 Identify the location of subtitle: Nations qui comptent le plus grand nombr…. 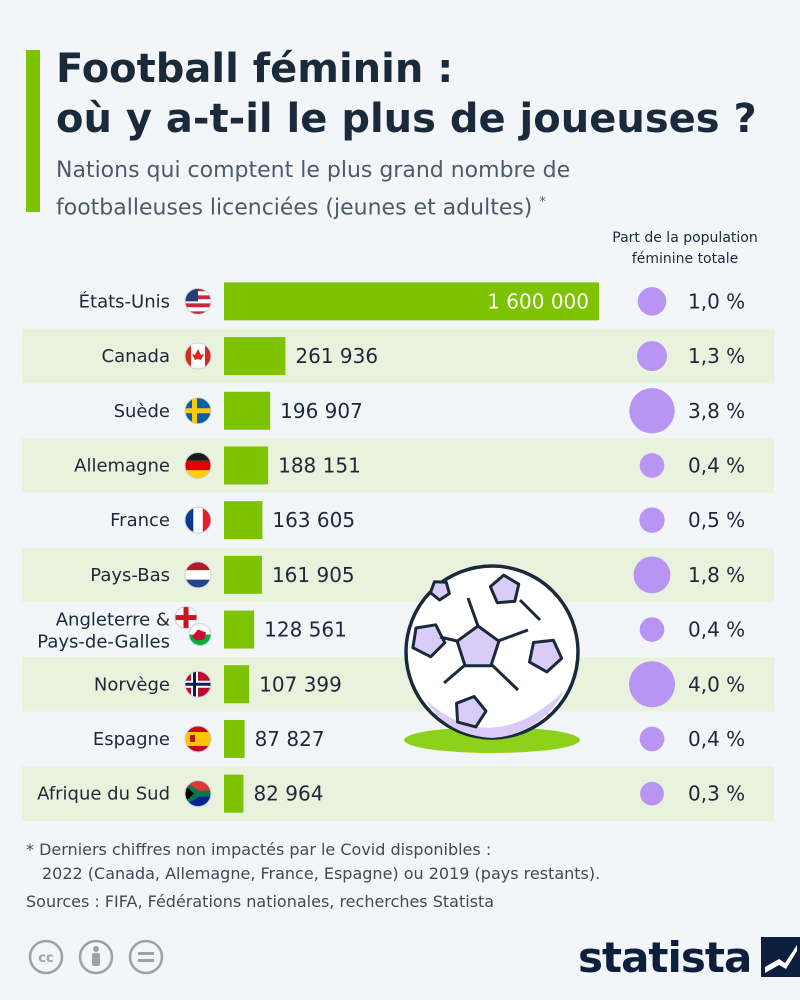
(313, 189).